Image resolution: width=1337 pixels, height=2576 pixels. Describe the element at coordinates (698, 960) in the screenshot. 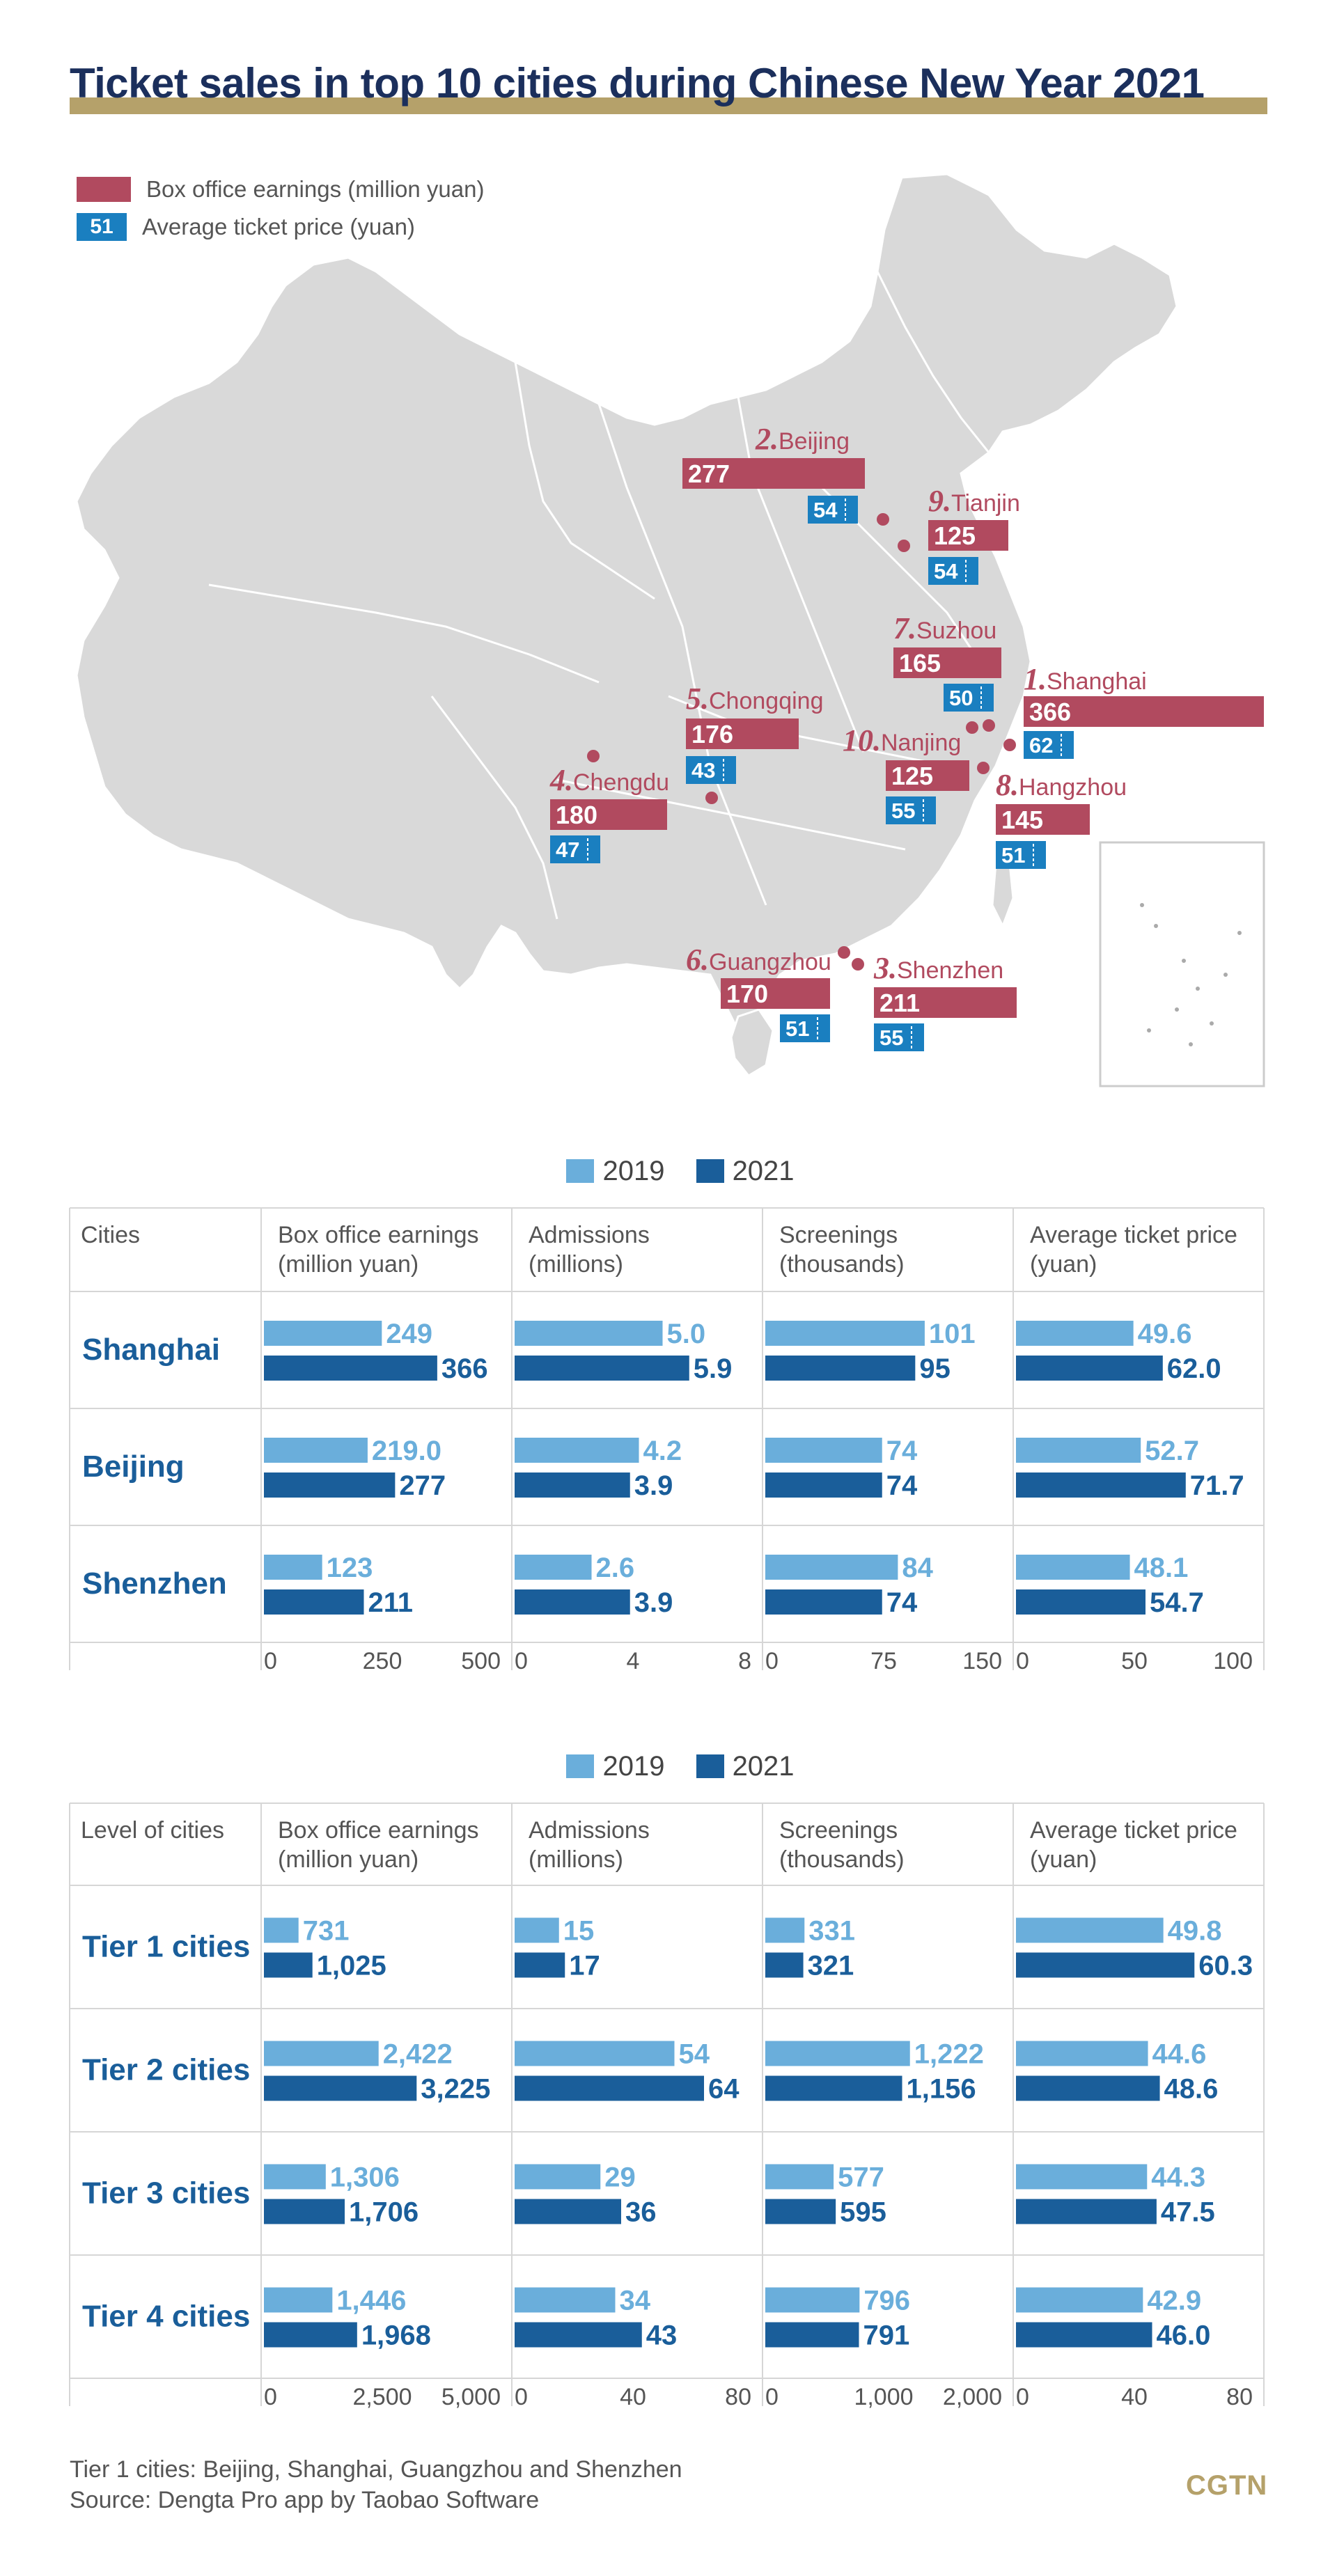

I see `city-rank: 6.` at that location.